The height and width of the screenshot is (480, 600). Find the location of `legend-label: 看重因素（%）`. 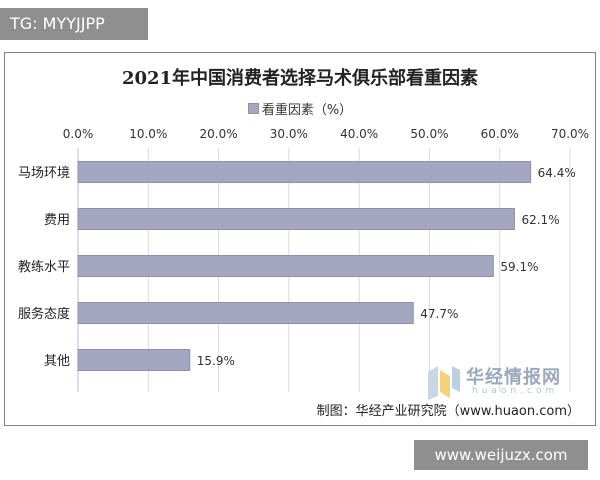

legend-label: 看重因素（%） is located at coordinates (307, 110).